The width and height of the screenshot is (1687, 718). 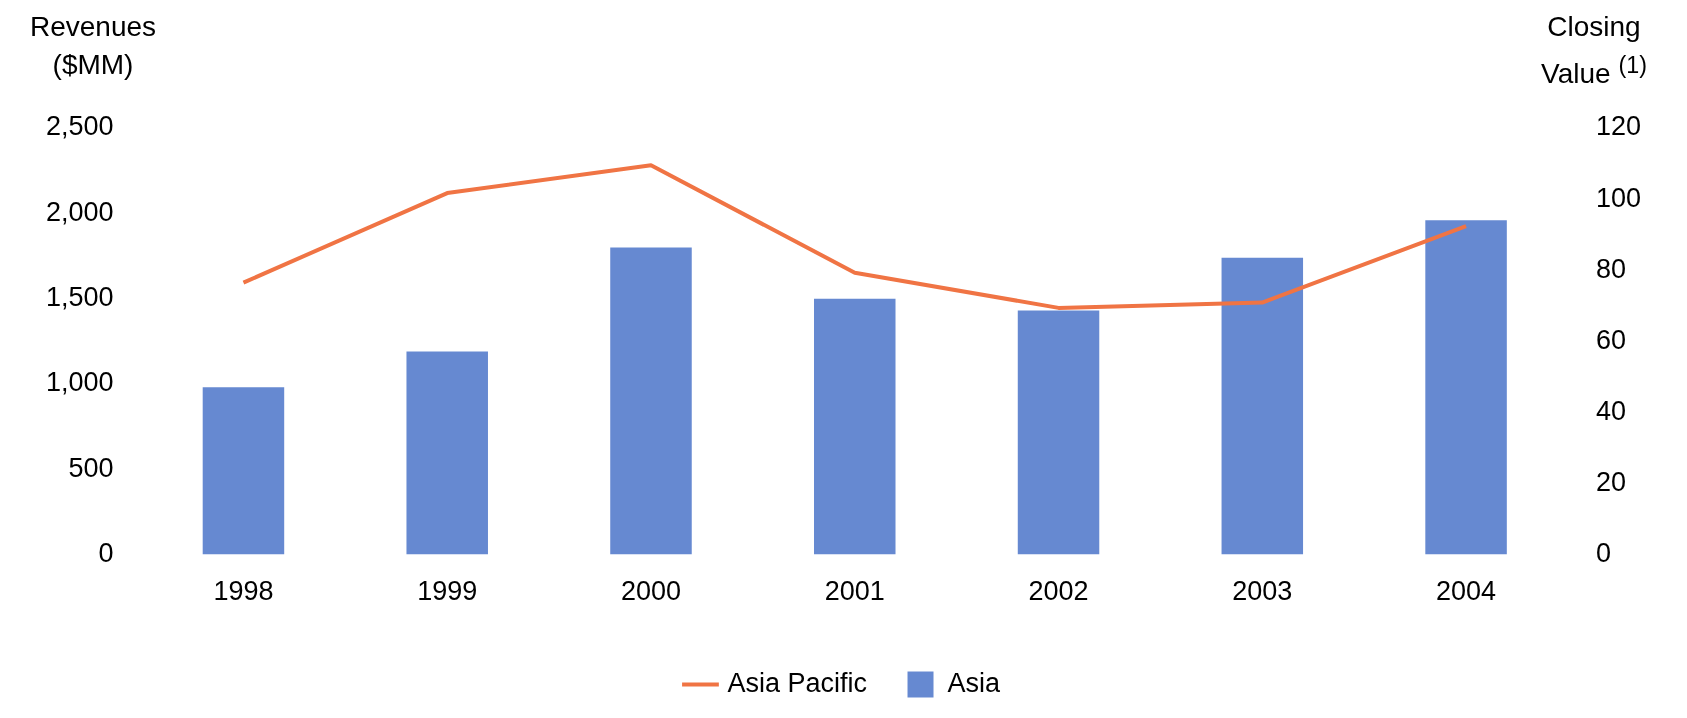 I want to click on y-tick-label: 2,000, so click(x=79, y=211).